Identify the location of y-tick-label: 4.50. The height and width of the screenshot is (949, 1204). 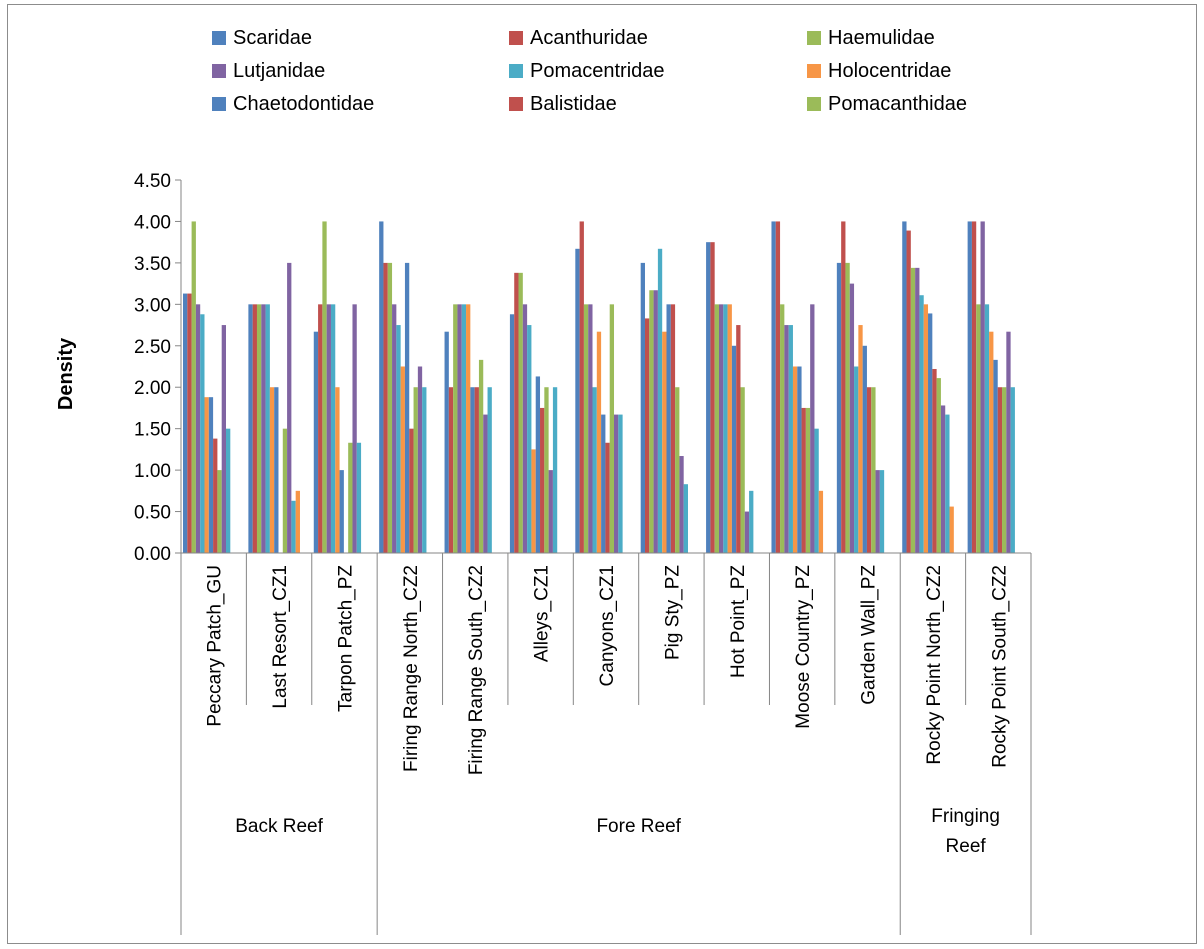
(152, 181).